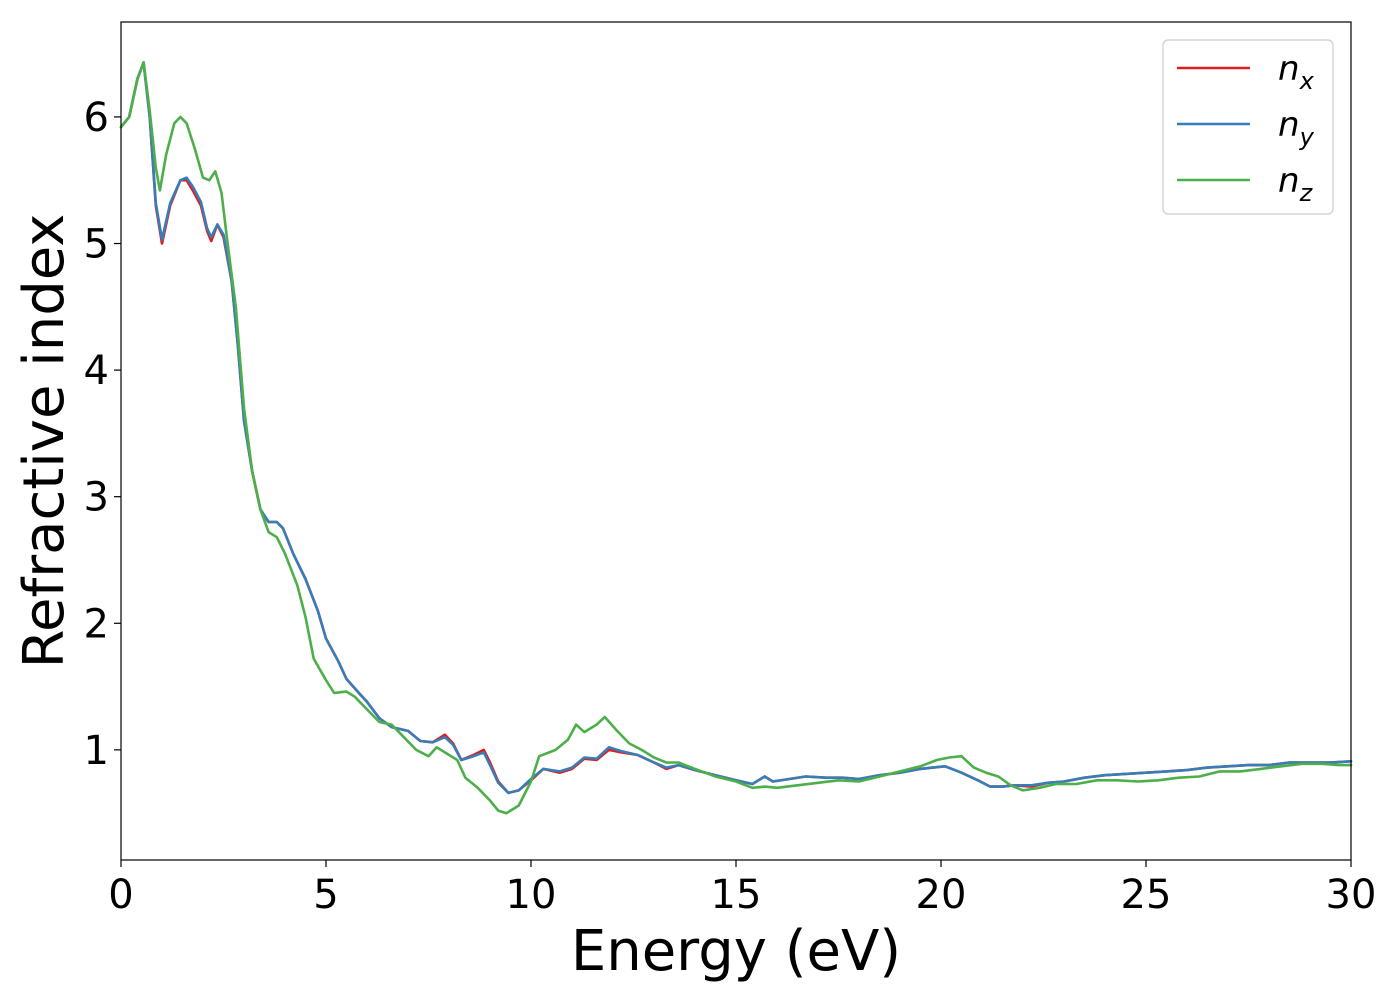 The image size is (1400, 1000). What do you see at coordinates (325, 895) in the screenshot?
I see `x-tick-label: 5` at bounding box center [325, 895].